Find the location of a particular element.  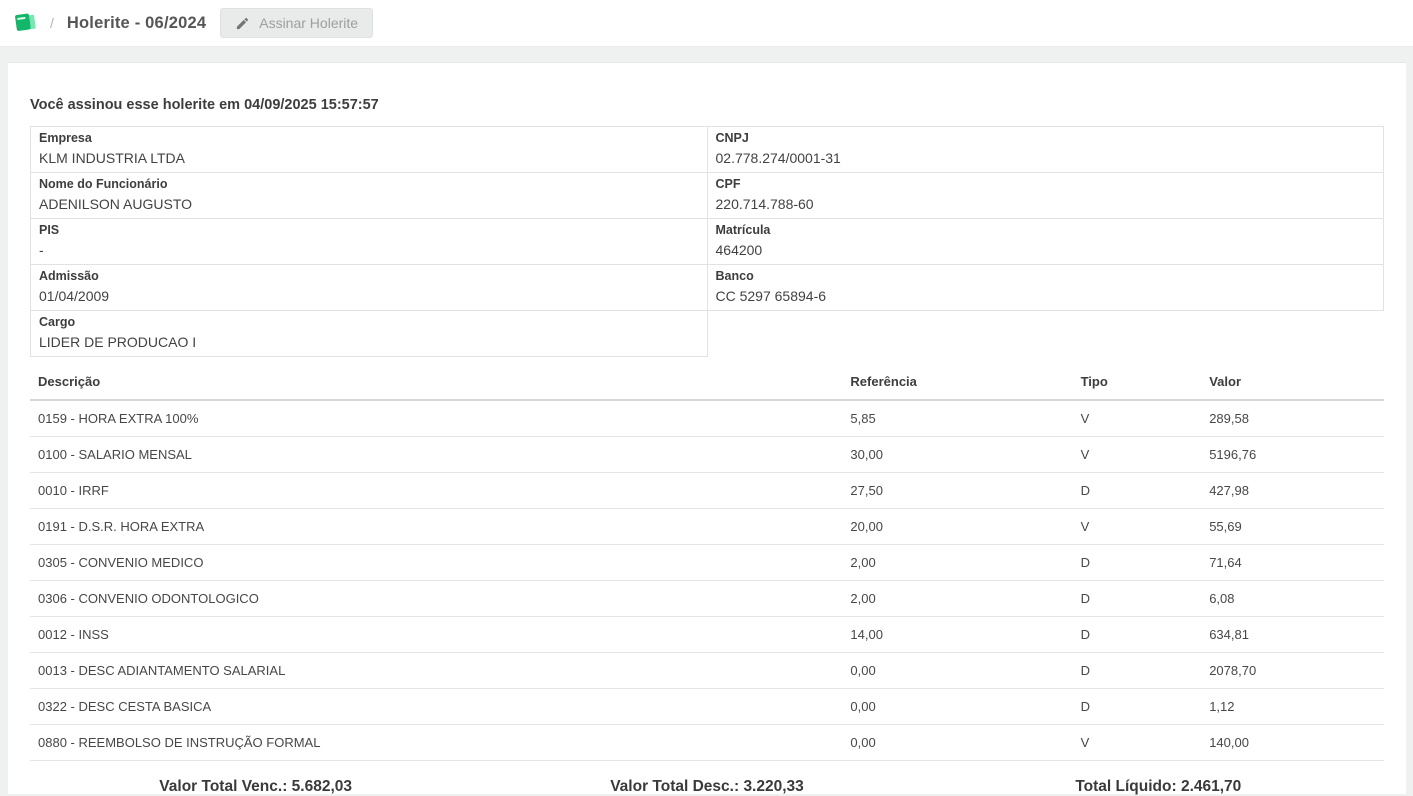

field-value: KLM INDUSTRIA LTDA is located at coordinates (112, 158).